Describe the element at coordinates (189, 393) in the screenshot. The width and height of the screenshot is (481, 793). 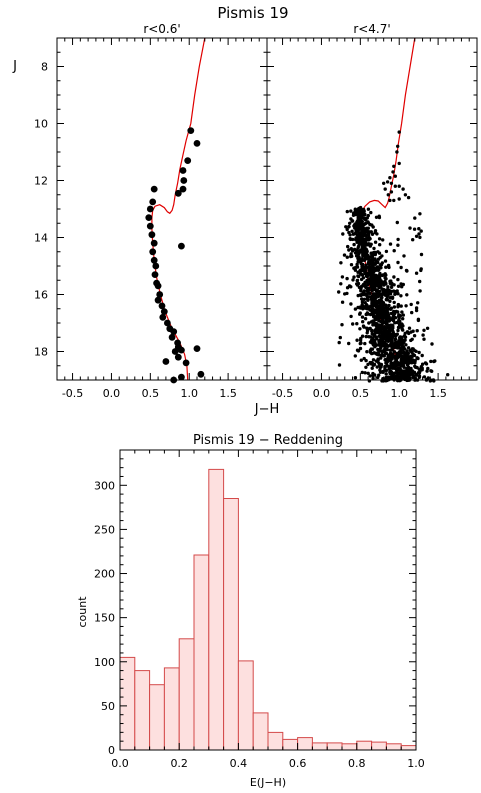
I see `x-tick-label: 1.0` at that location.